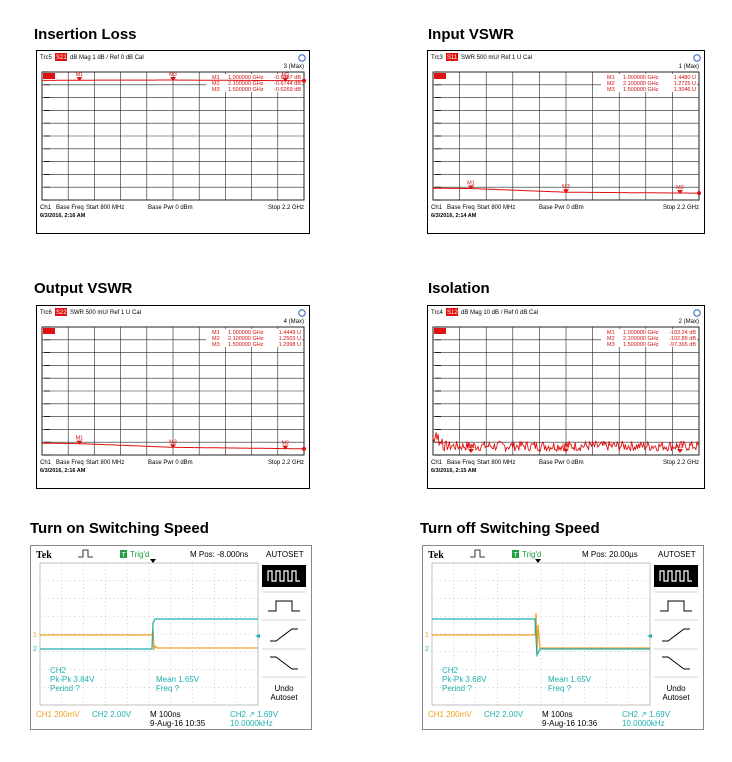 This screenshot has height=762, width=732. Describe the element at coordinates (440, 331) in the screenshot. I see `vna-ref-badge` at that location.